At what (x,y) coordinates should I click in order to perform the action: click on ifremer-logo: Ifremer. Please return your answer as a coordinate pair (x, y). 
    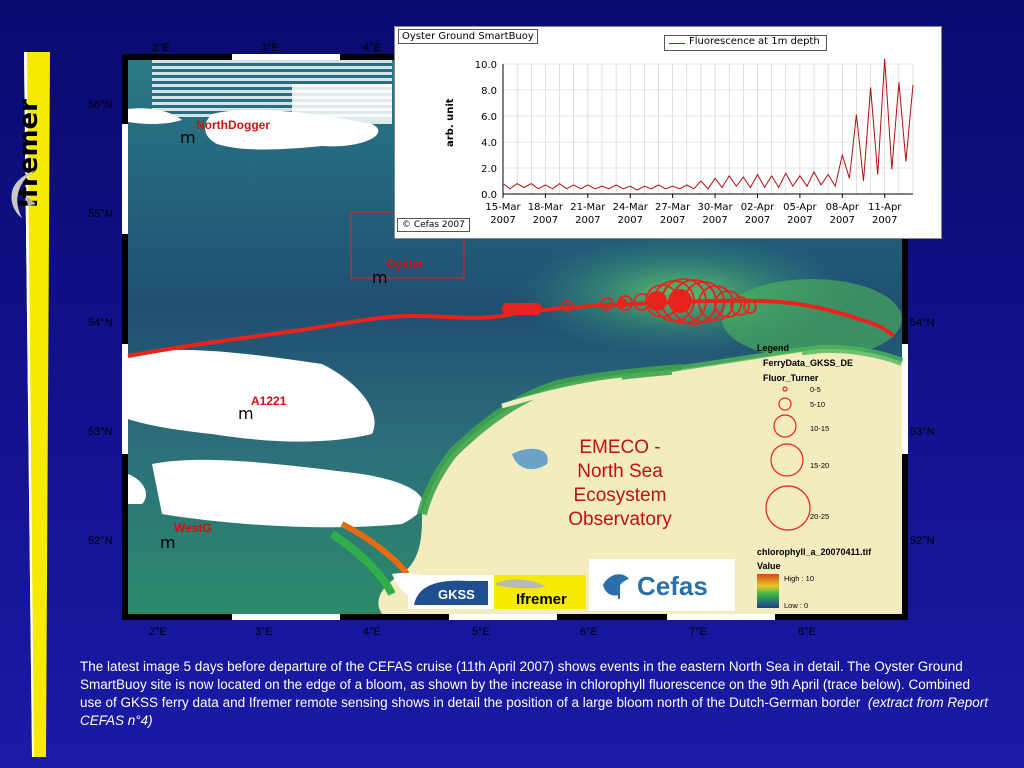
    Looking at the image, I should click on (540, 592).